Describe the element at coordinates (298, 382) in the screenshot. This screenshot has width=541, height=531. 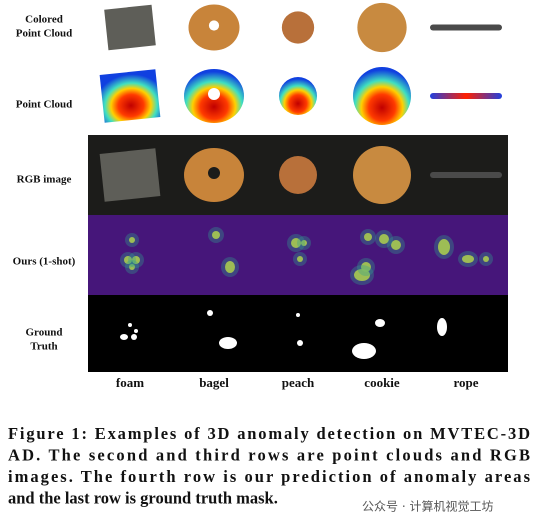
I see `column-label: peach` at that location.